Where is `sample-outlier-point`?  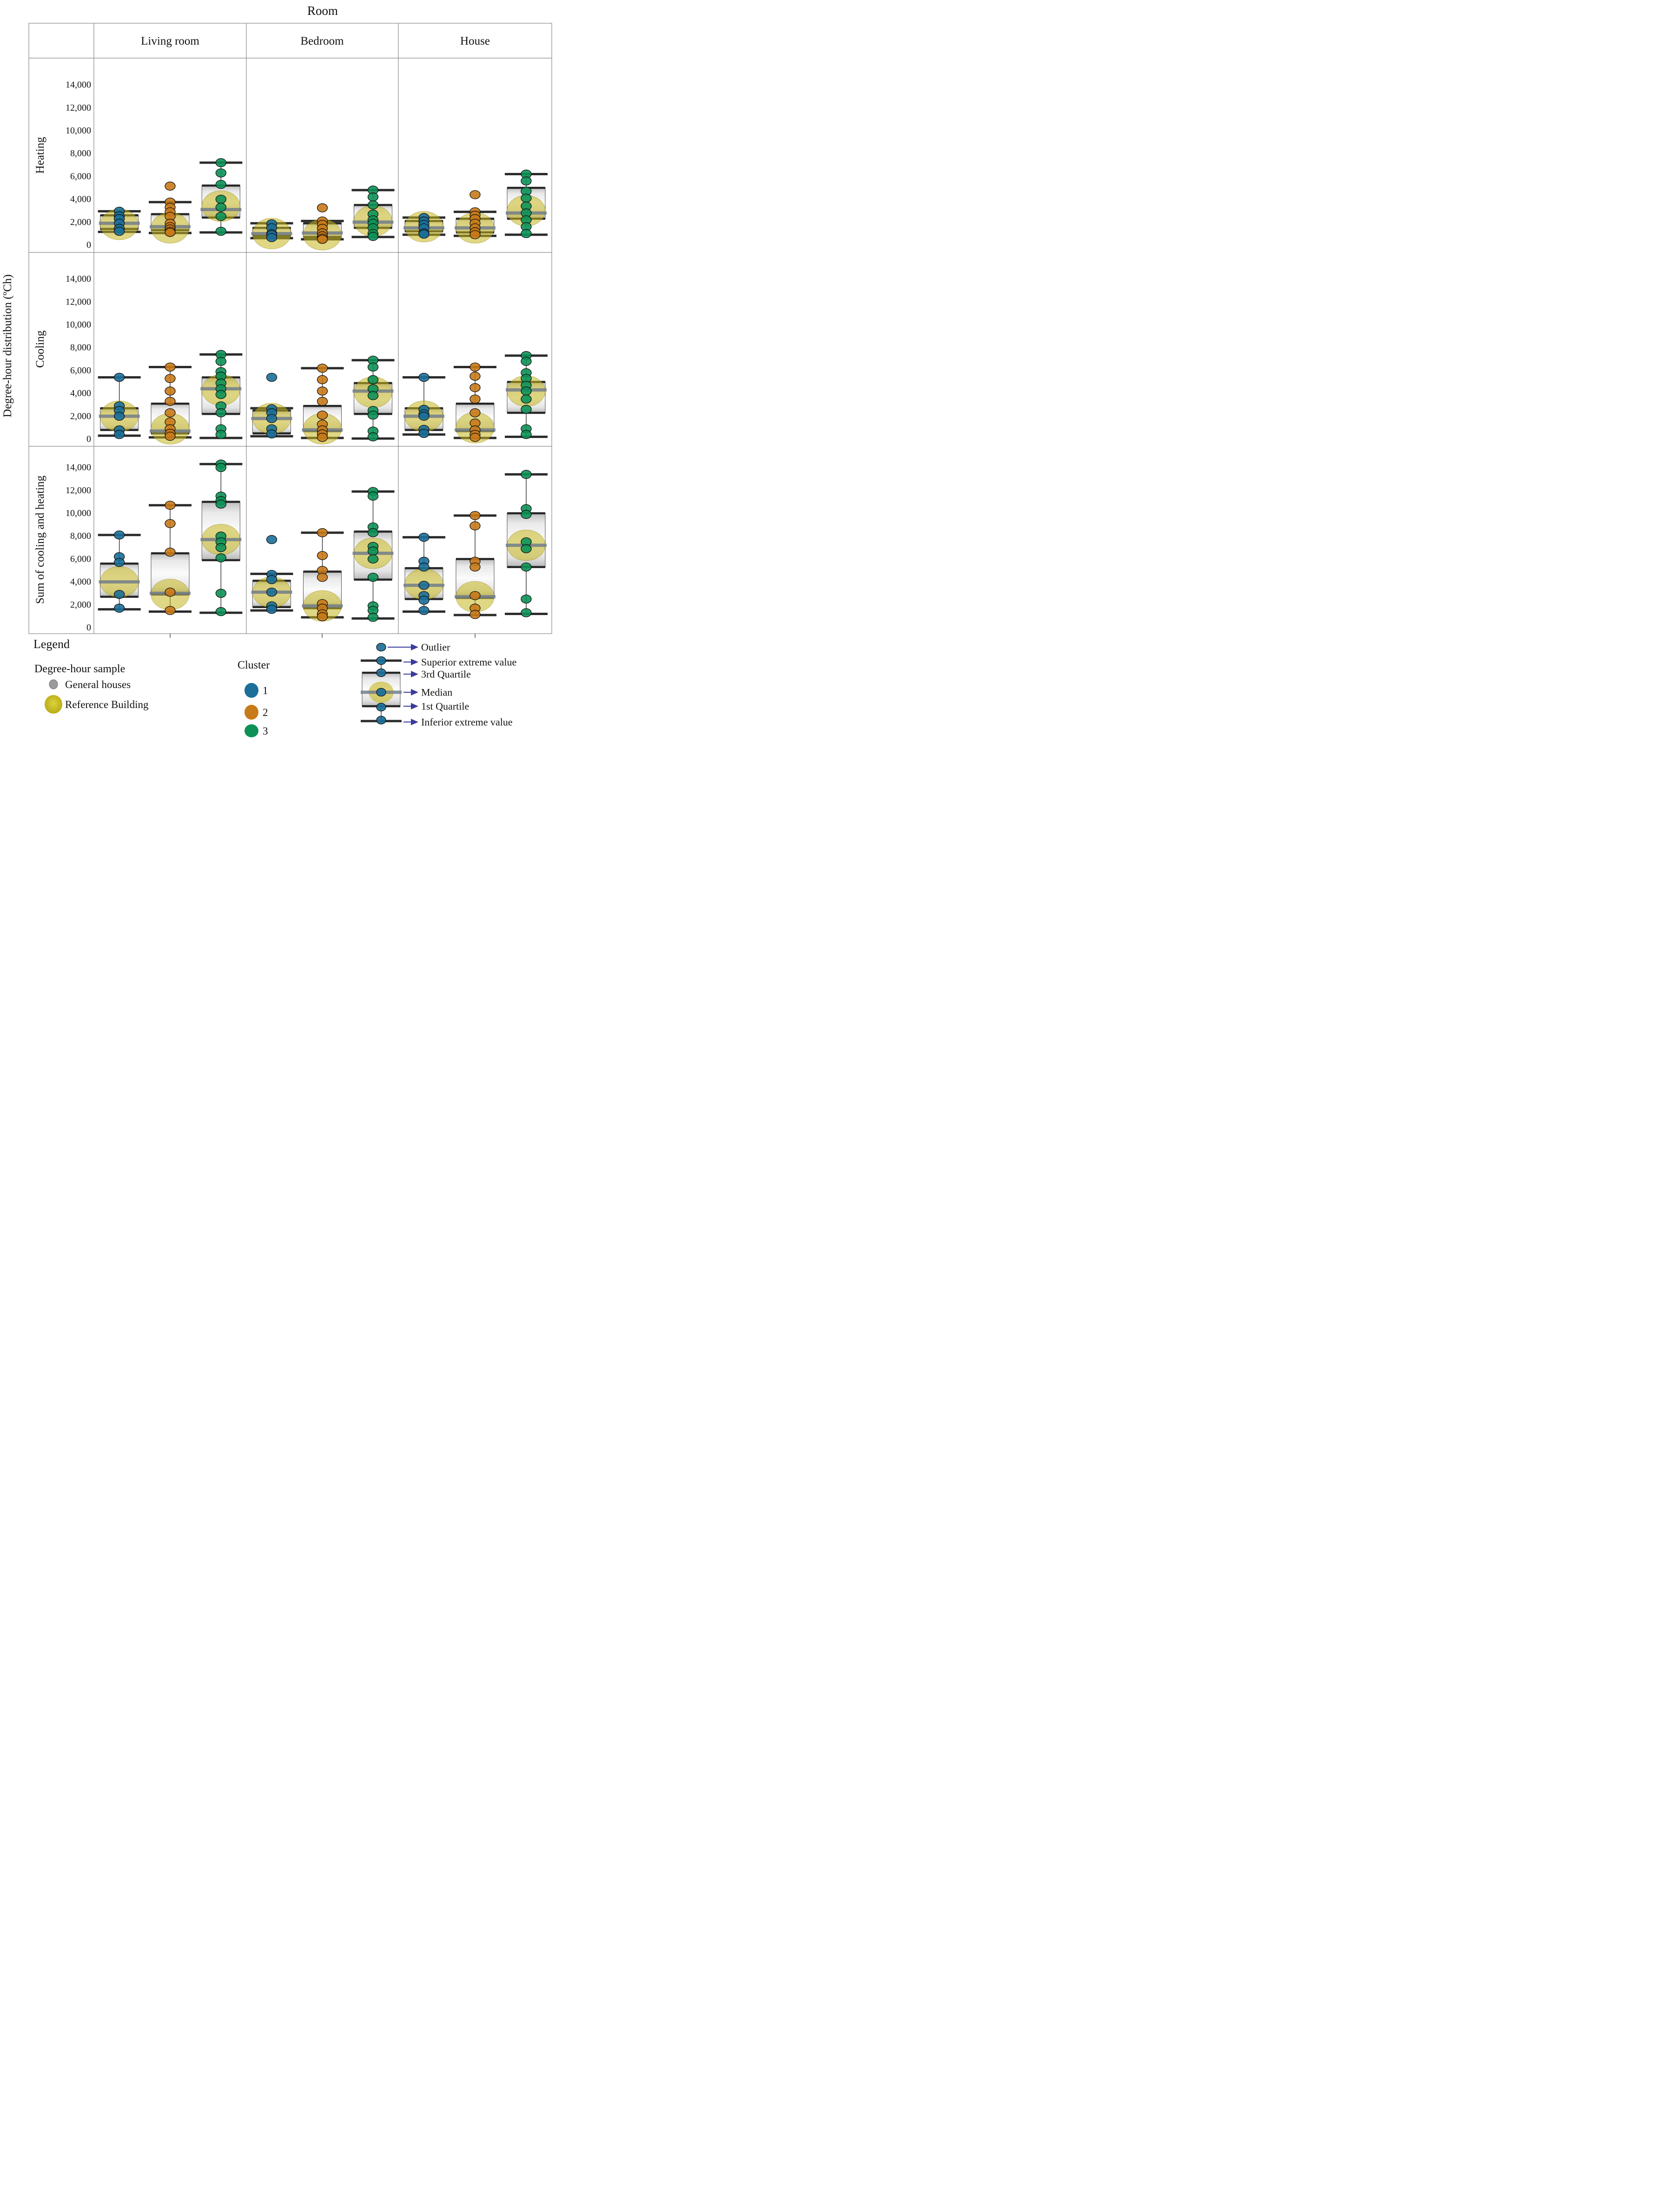
sample-outlier-point is located at coordinates (381, 647).